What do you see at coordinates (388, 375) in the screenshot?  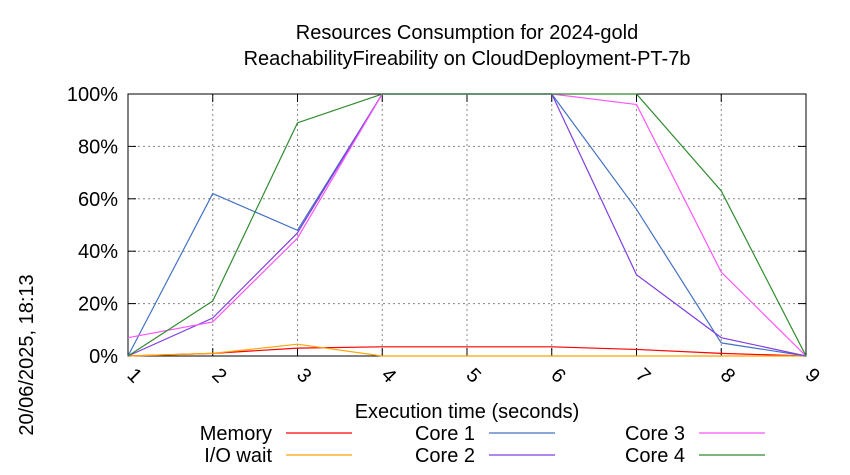 I see `x-tick-label: 4` at bounding box center [388, 375].